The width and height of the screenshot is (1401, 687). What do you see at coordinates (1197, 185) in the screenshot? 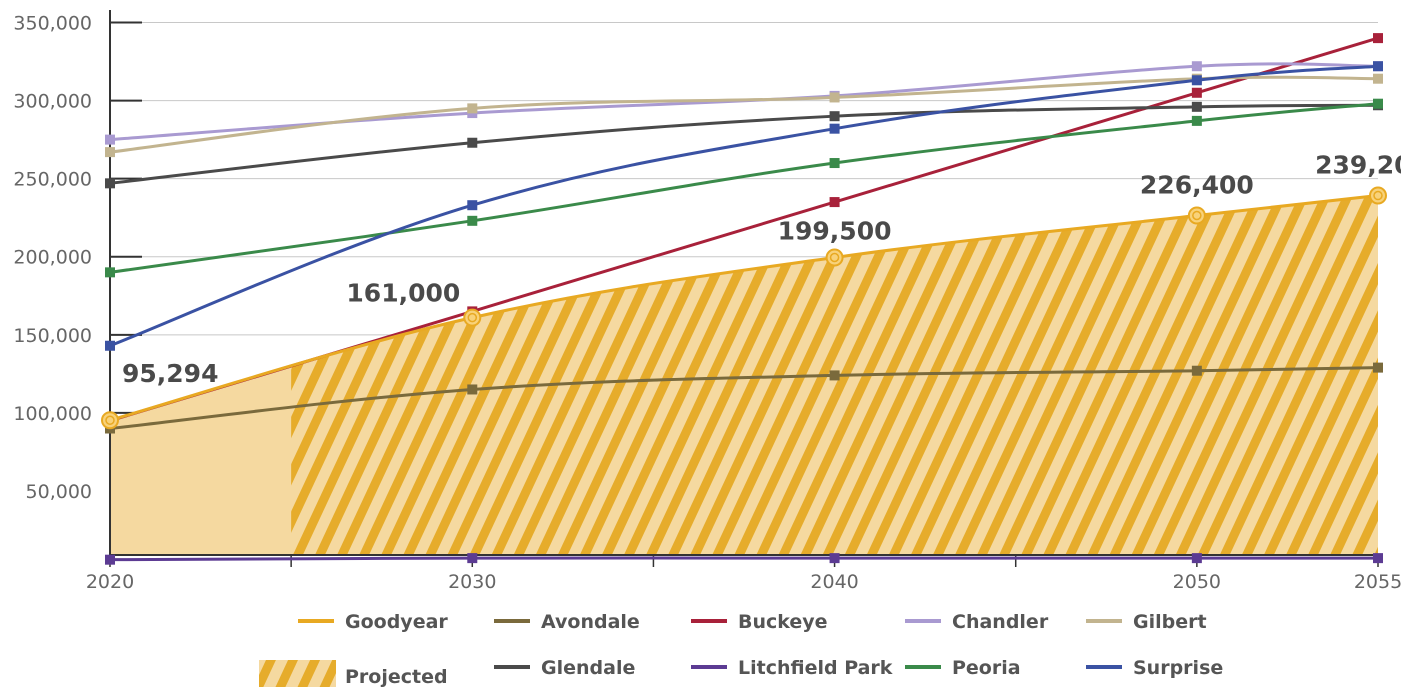
I see `data-label: 226,400` at bounding box center [1197, 185].